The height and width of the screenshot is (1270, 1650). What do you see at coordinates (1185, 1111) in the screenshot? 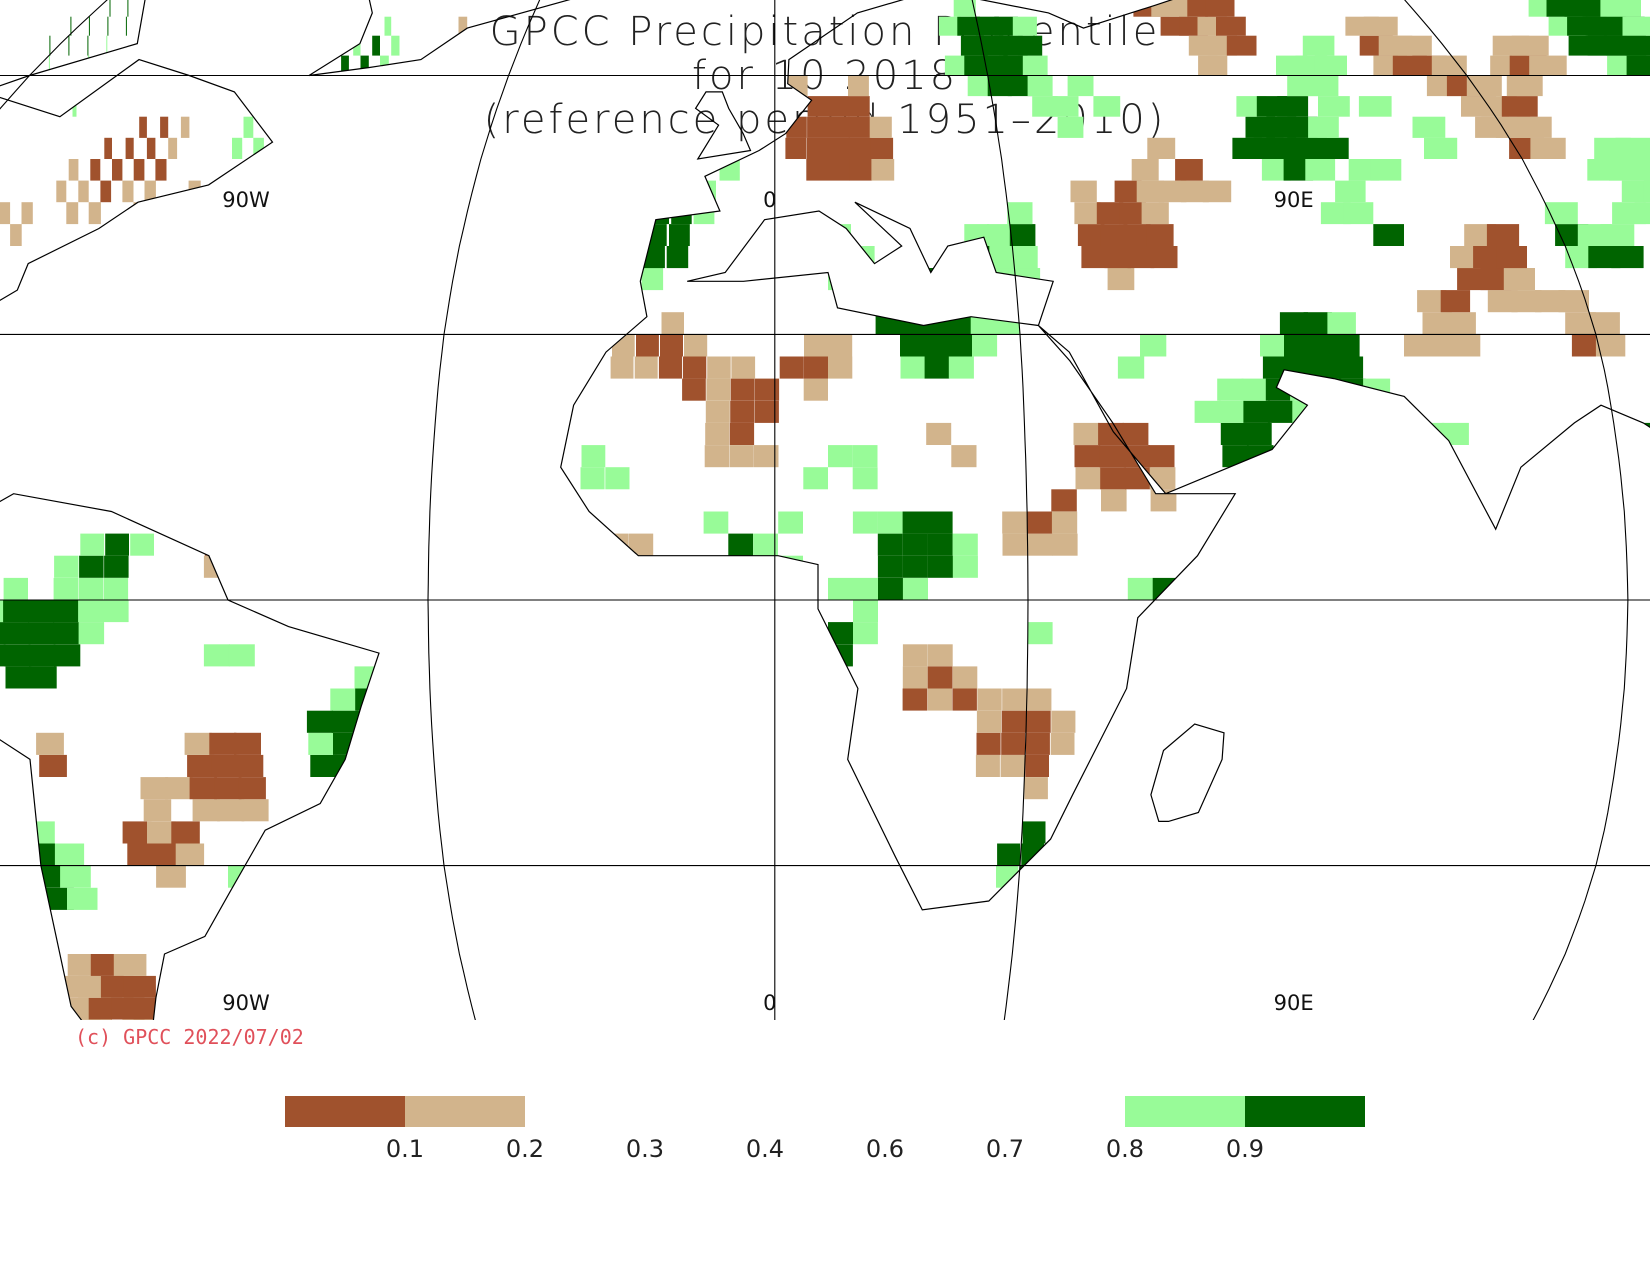
I see `legend-swatch-wet` at bounding box center [1185, 1111].